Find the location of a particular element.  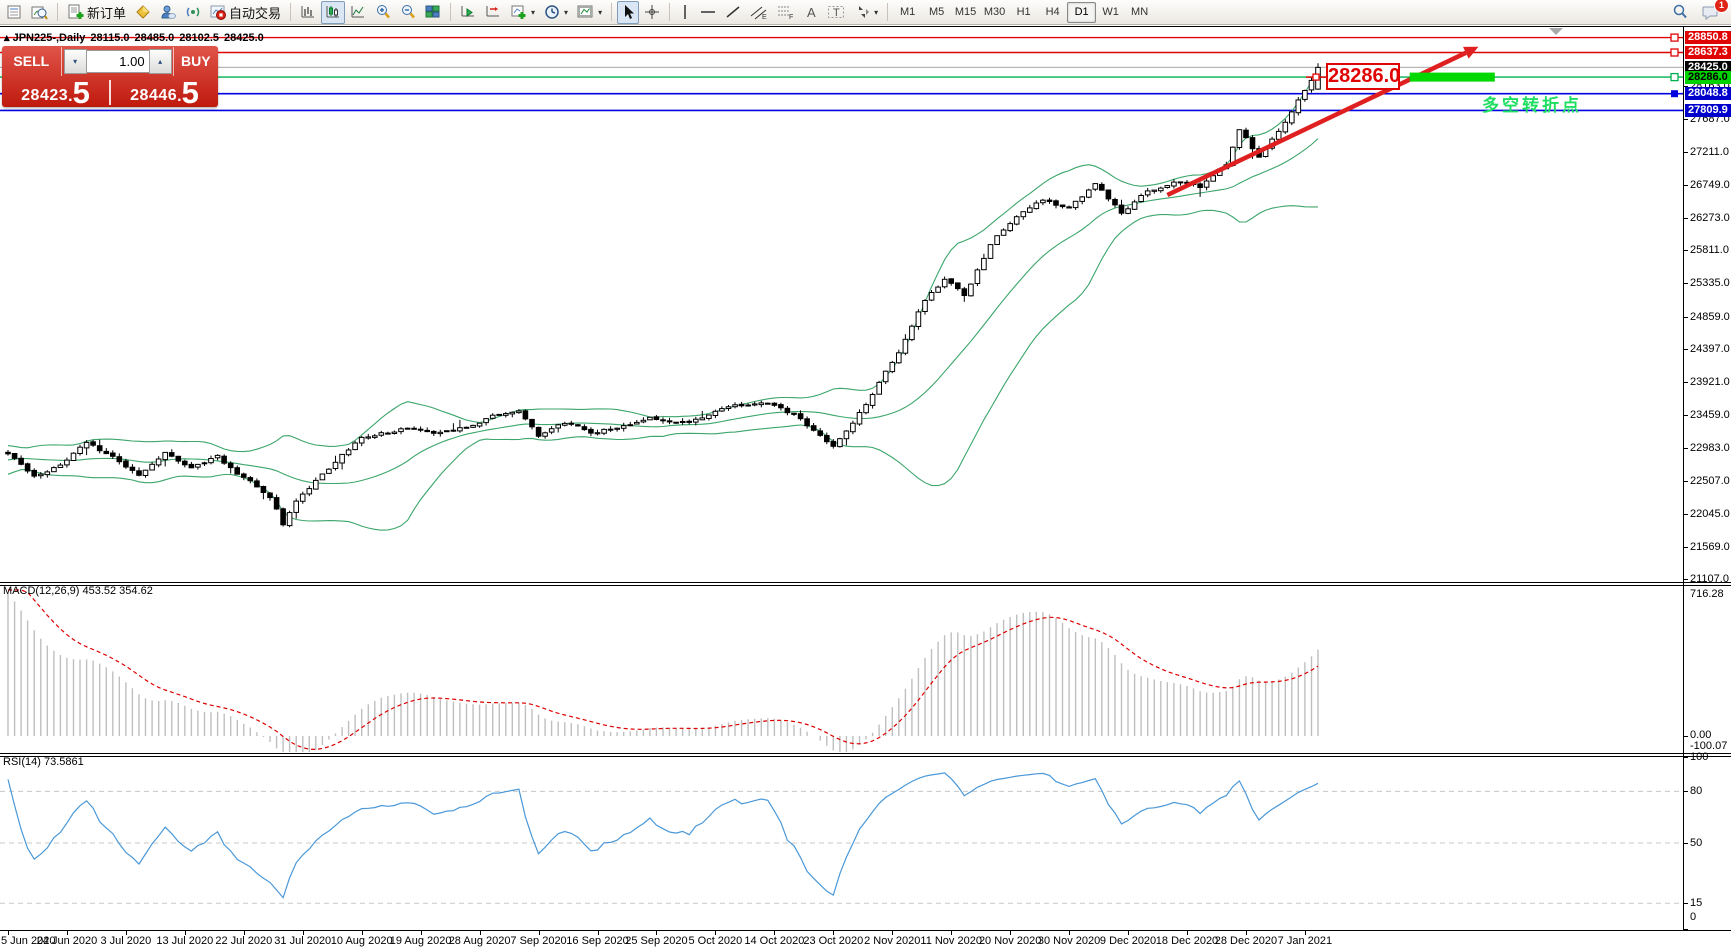

zoom-out-icon is located at coordinates (408, 12).